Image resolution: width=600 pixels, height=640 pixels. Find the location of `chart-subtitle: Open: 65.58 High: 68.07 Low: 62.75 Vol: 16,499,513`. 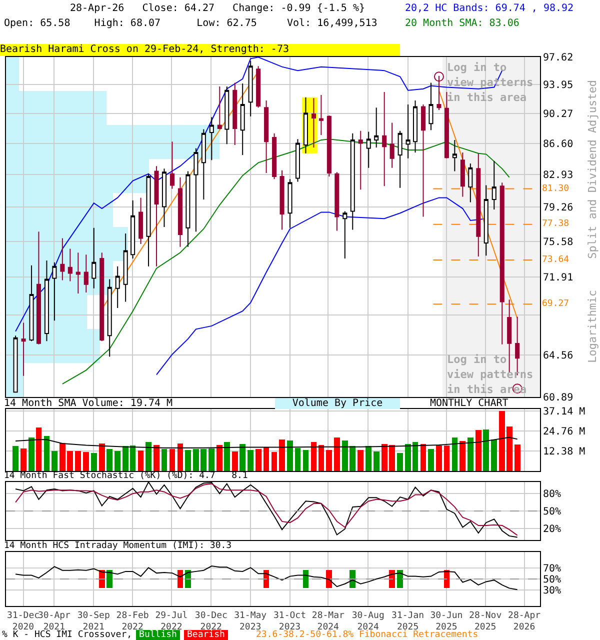

chart-subtitle: Open: 65.58 High: 68.07 Low: 62.75 Vol: 16,499,513 is located at coordinates (191, 23).